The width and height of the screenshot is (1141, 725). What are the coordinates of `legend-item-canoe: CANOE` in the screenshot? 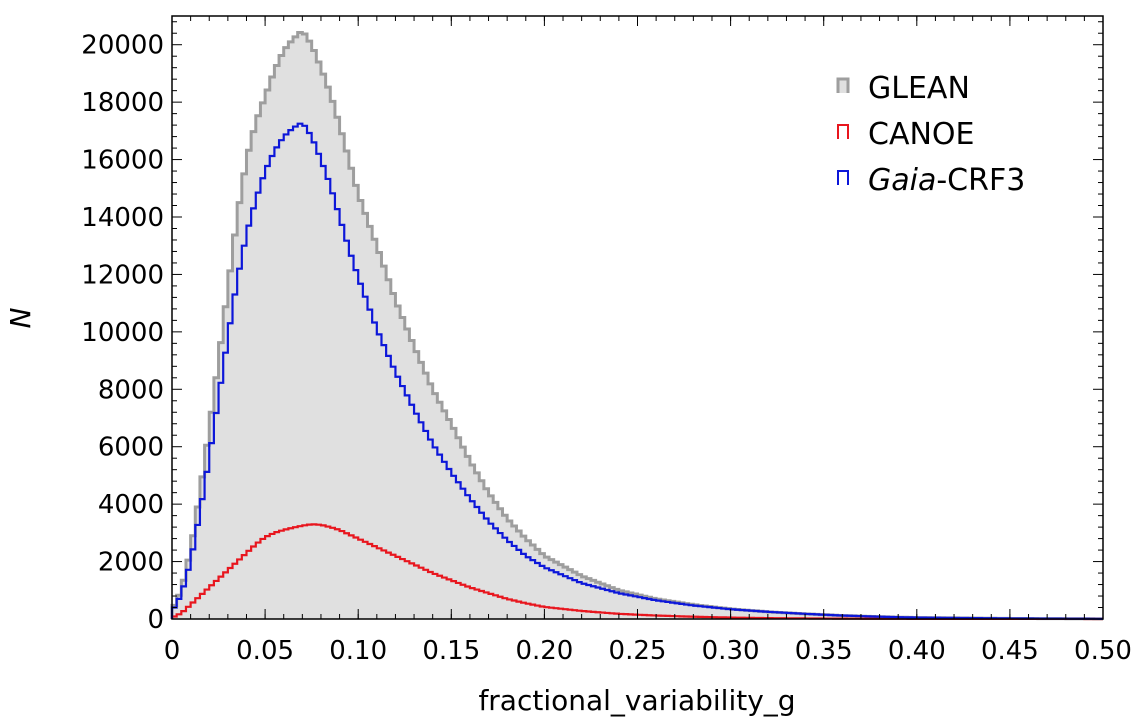 It's located at (905, 134).